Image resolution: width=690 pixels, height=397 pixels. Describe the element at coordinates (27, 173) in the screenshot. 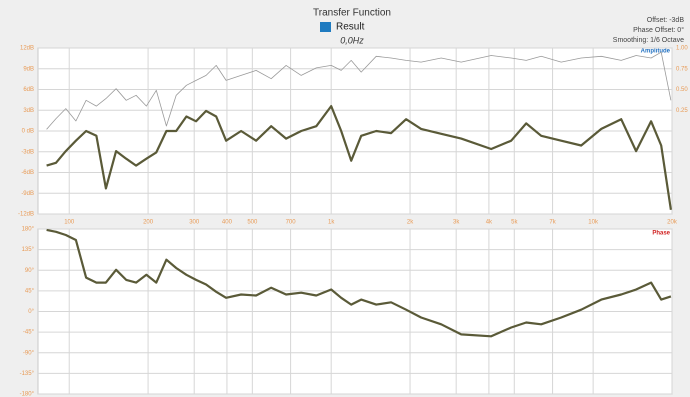

I see `y-tick-label: -6dB` at that location.